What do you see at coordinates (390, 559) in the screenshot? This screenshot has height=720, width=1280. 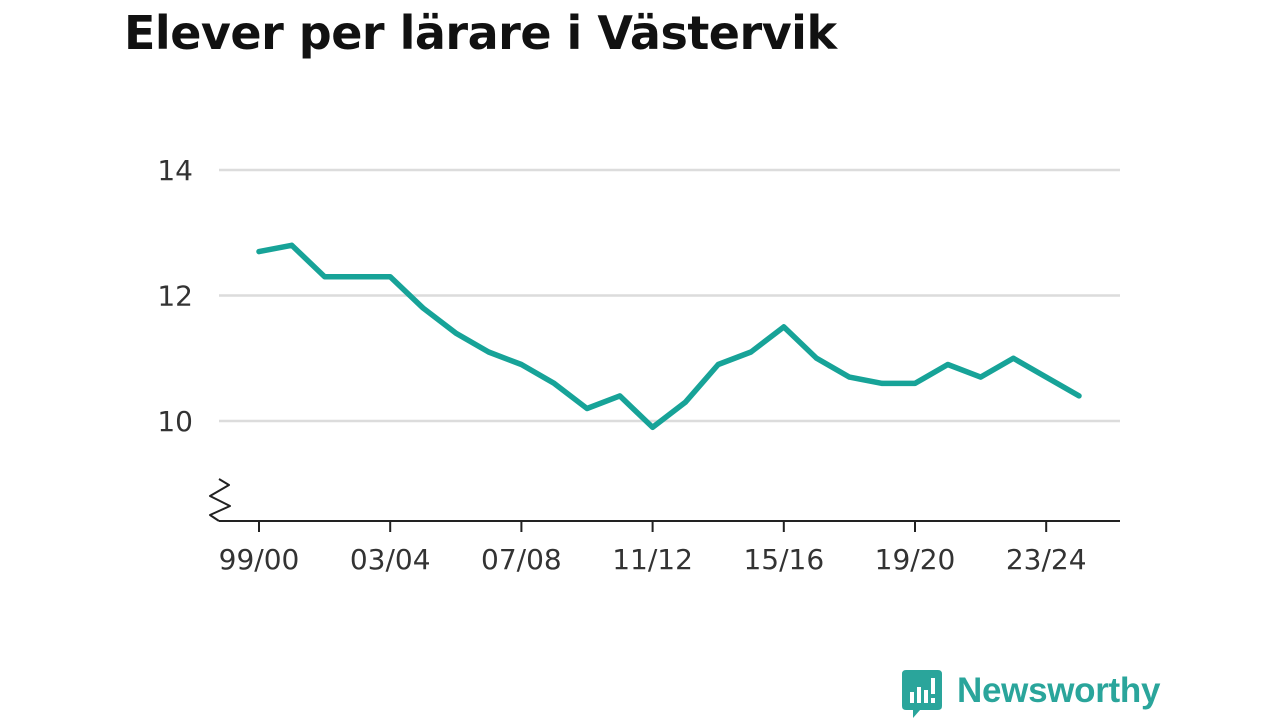 I see `x-tick-label: 03/04` at bounding box center [390, 559].